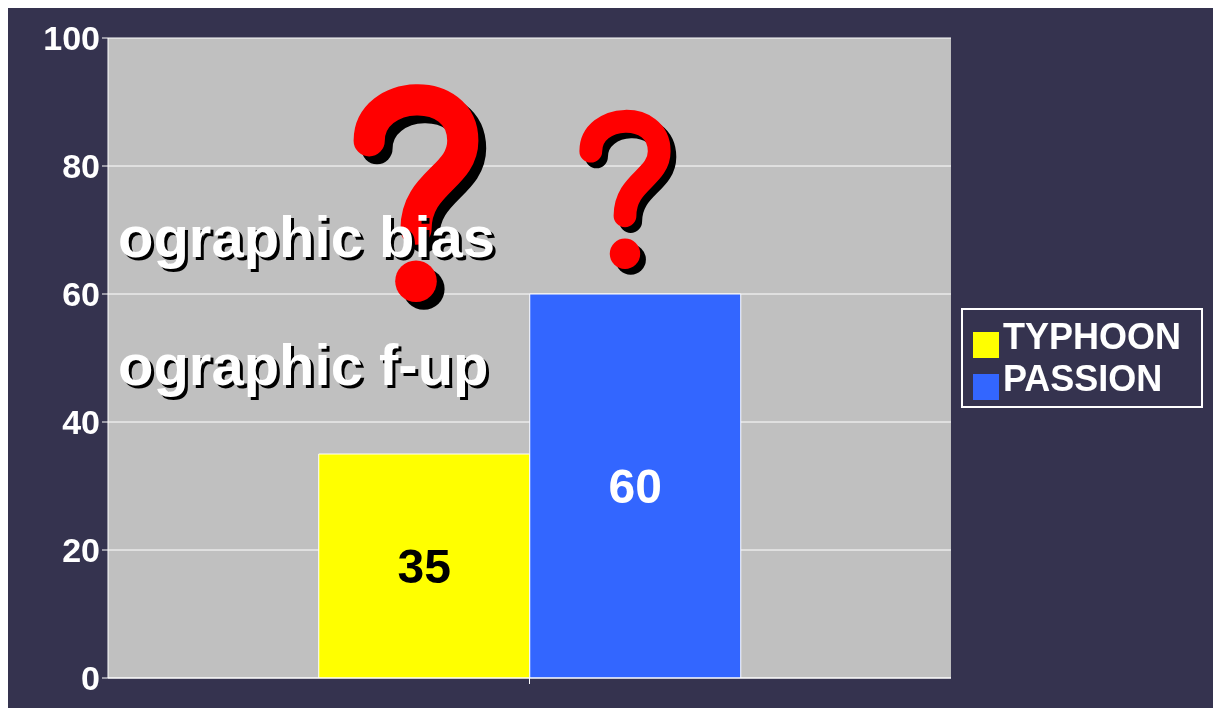  I want to click on annotation: ographic f-up, so click(303, 365).